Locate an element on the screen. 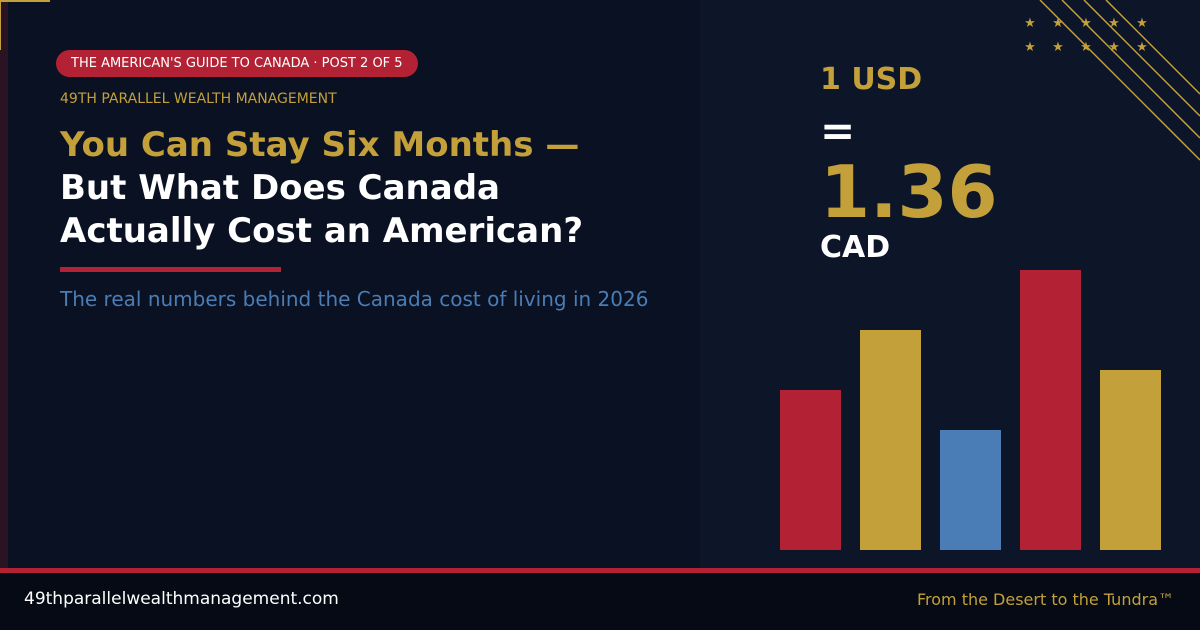 The width and height of the screenshot is (1200, 630). brand: 49TH PARALLEL WEALTH MANAGEMENT is located at coordinates (198, 99).